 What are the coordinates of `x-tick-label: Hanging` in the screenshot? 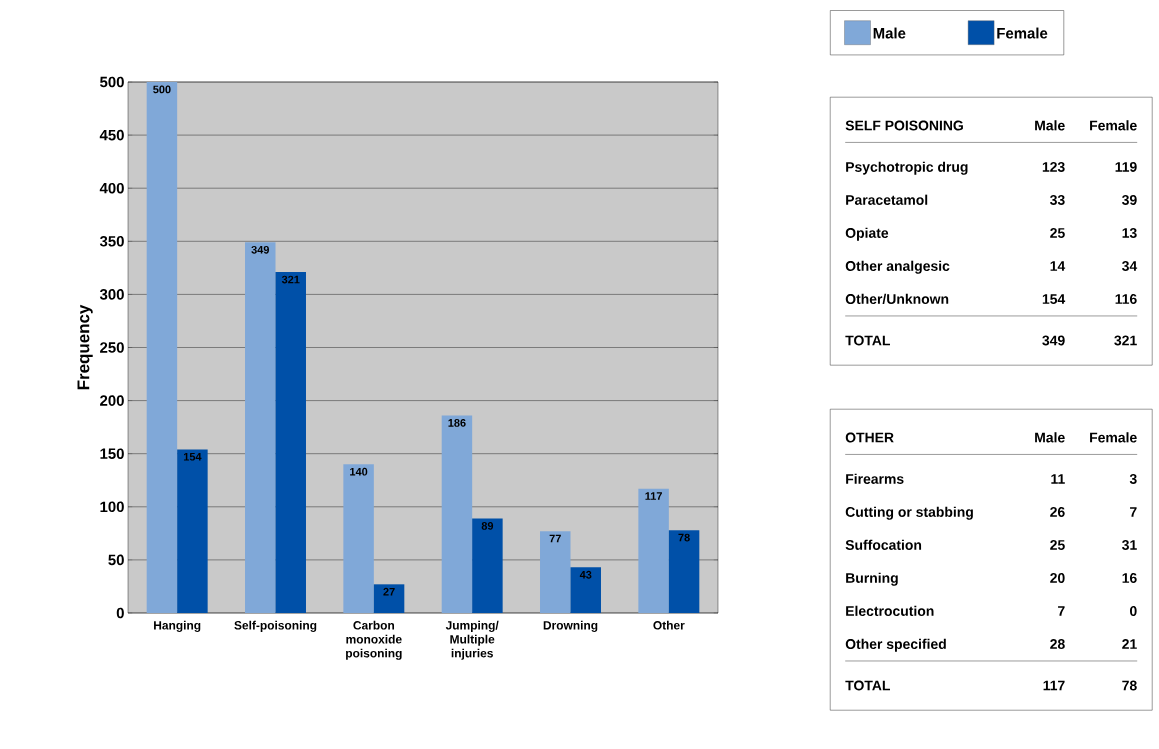 It's located at (177, 626).